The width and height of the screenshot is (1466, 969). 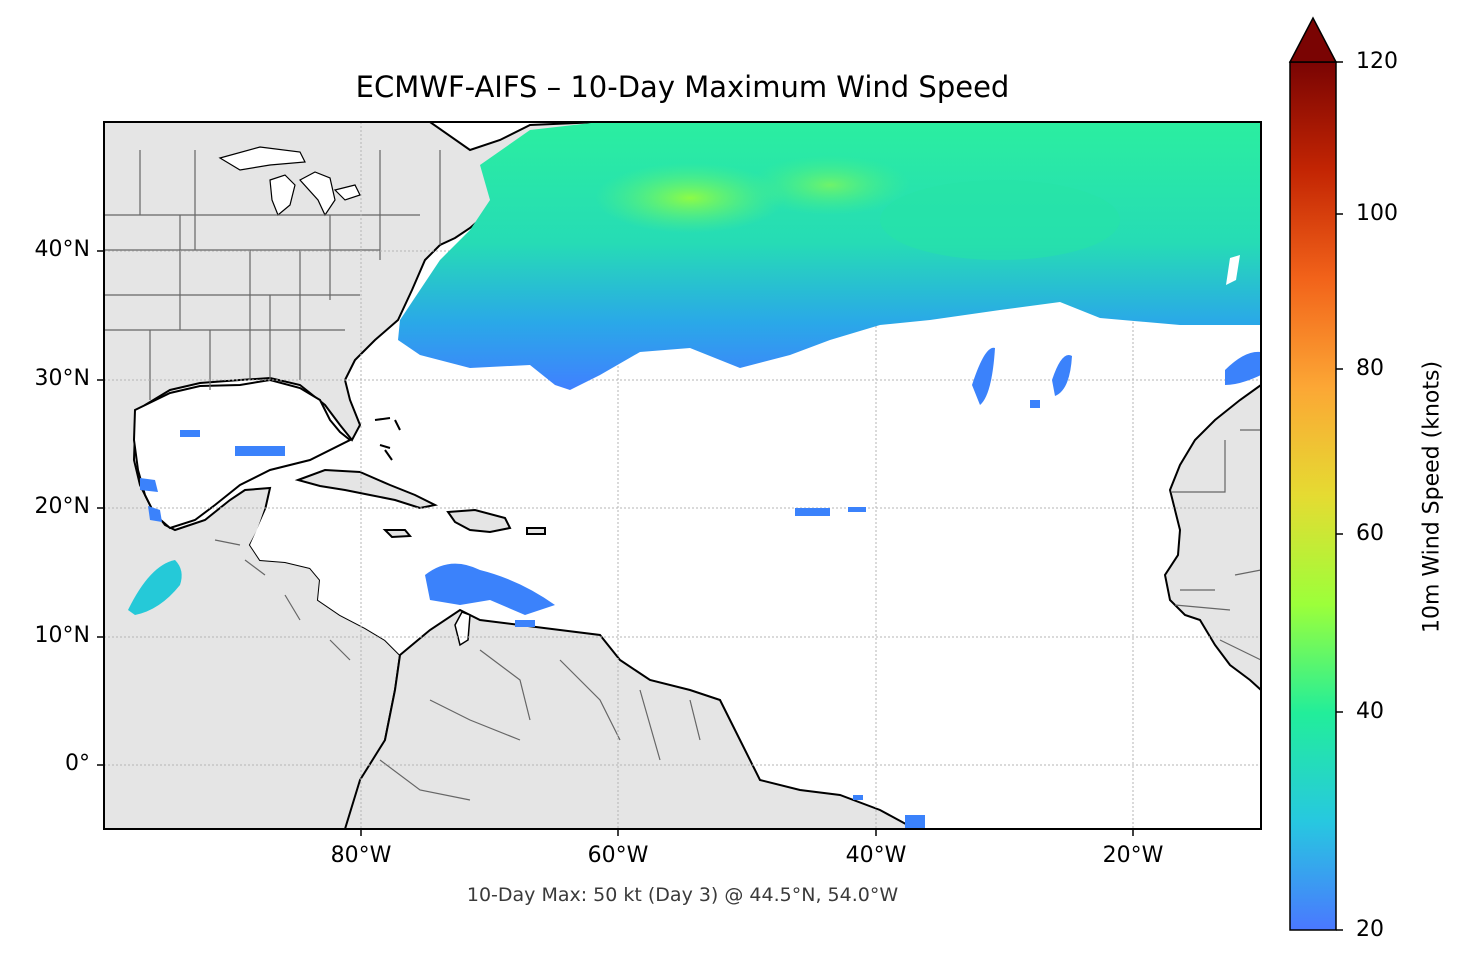 I want to click on wind-field-pacific, so click(x=155, y=587).